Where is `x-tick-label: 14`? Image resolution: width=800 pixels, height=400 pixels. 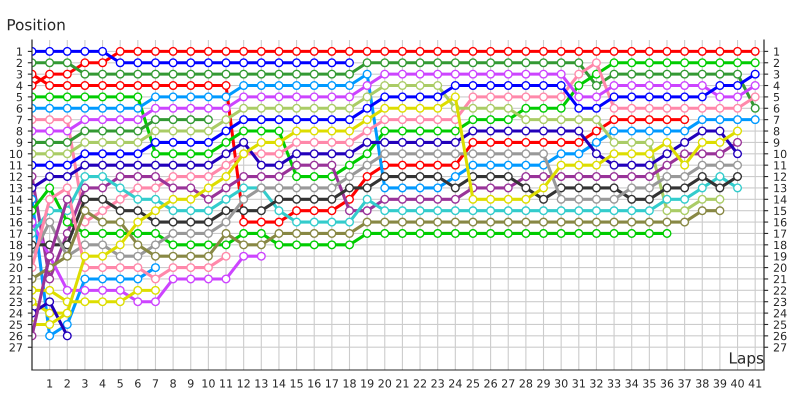 x-tick-label: 14 is located at coordinates (279, 383).